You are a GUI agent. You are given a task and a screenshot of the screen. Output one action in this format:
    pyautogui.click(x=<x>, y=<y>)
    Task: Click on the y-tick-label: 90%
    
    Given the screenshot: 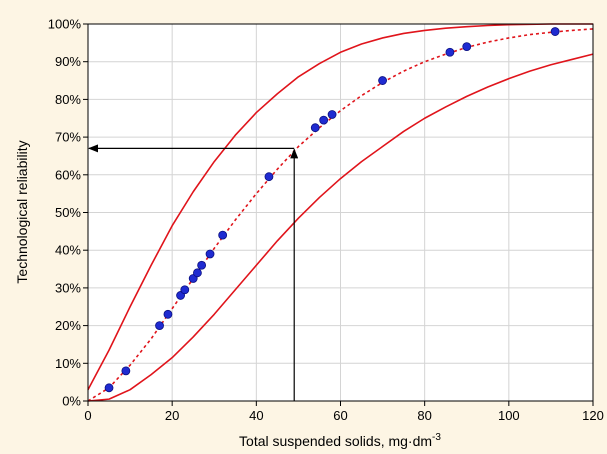 What is the action you would take?
    pyautogui.click(x=68, y=61)
    